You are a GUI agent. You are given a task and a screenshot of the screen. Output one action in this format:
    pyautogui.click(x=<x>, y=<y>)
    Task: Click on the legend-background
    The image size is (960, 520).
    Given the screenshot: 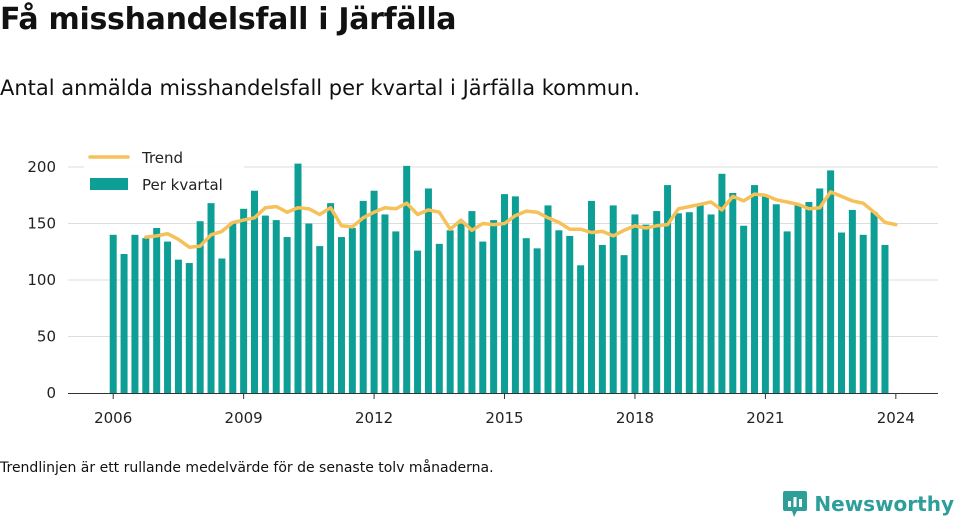 What is the action you would take?
    pyautogui.click(x=164, y=173)
    